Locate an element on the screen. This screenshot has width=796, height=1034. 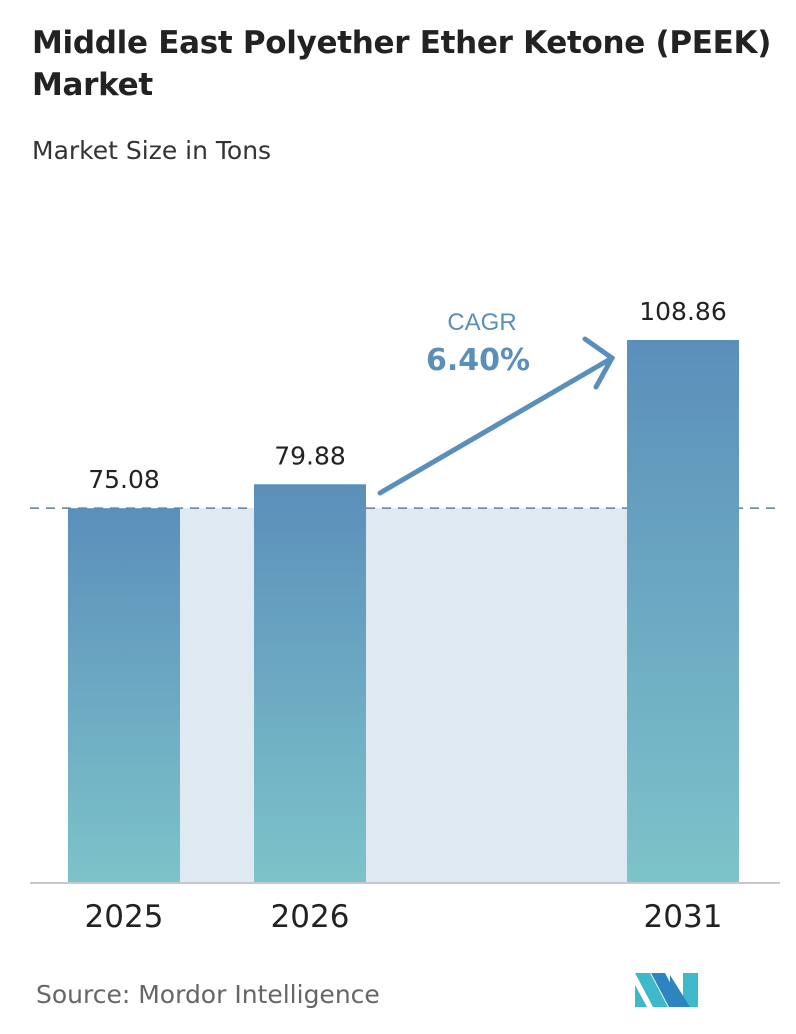
data-label-2031: 108.86 is located at coordinates (682, 311).